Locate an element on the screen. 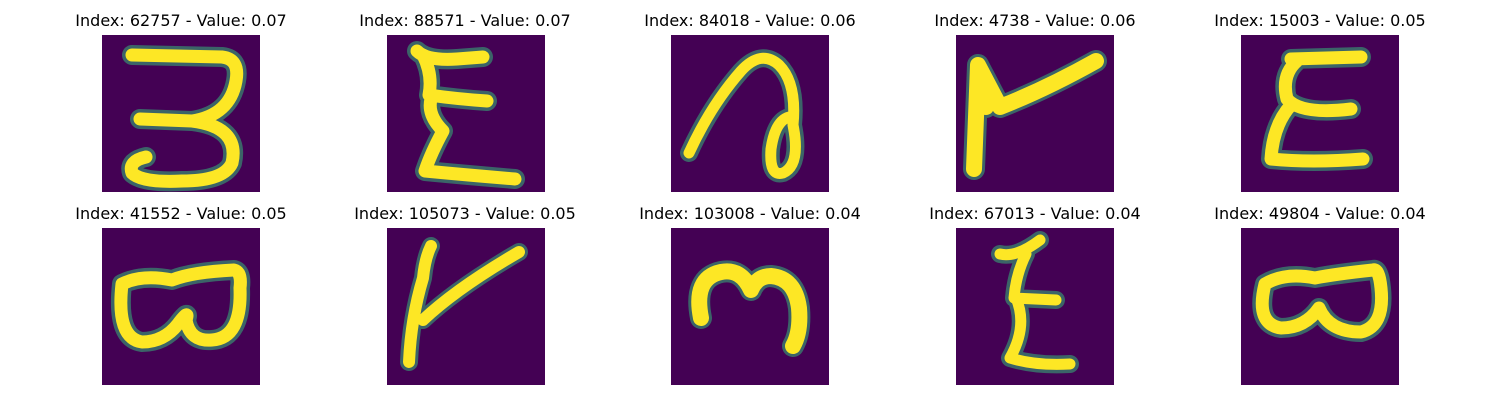  panel-title-8: Index: 103008 - Value: 0.04 is located at coordinates (750, 213).